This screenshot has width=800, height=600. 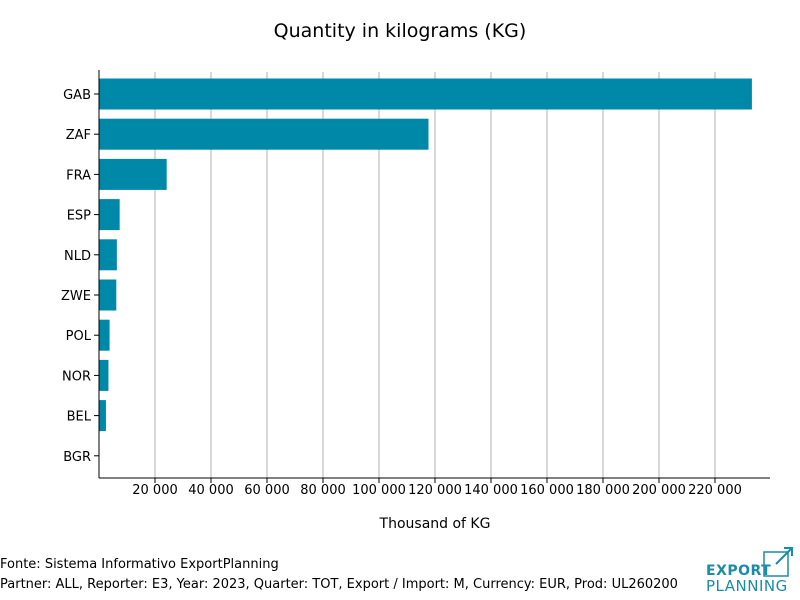 I want to click on logo-mark-icon, so click(x=778, y=562).